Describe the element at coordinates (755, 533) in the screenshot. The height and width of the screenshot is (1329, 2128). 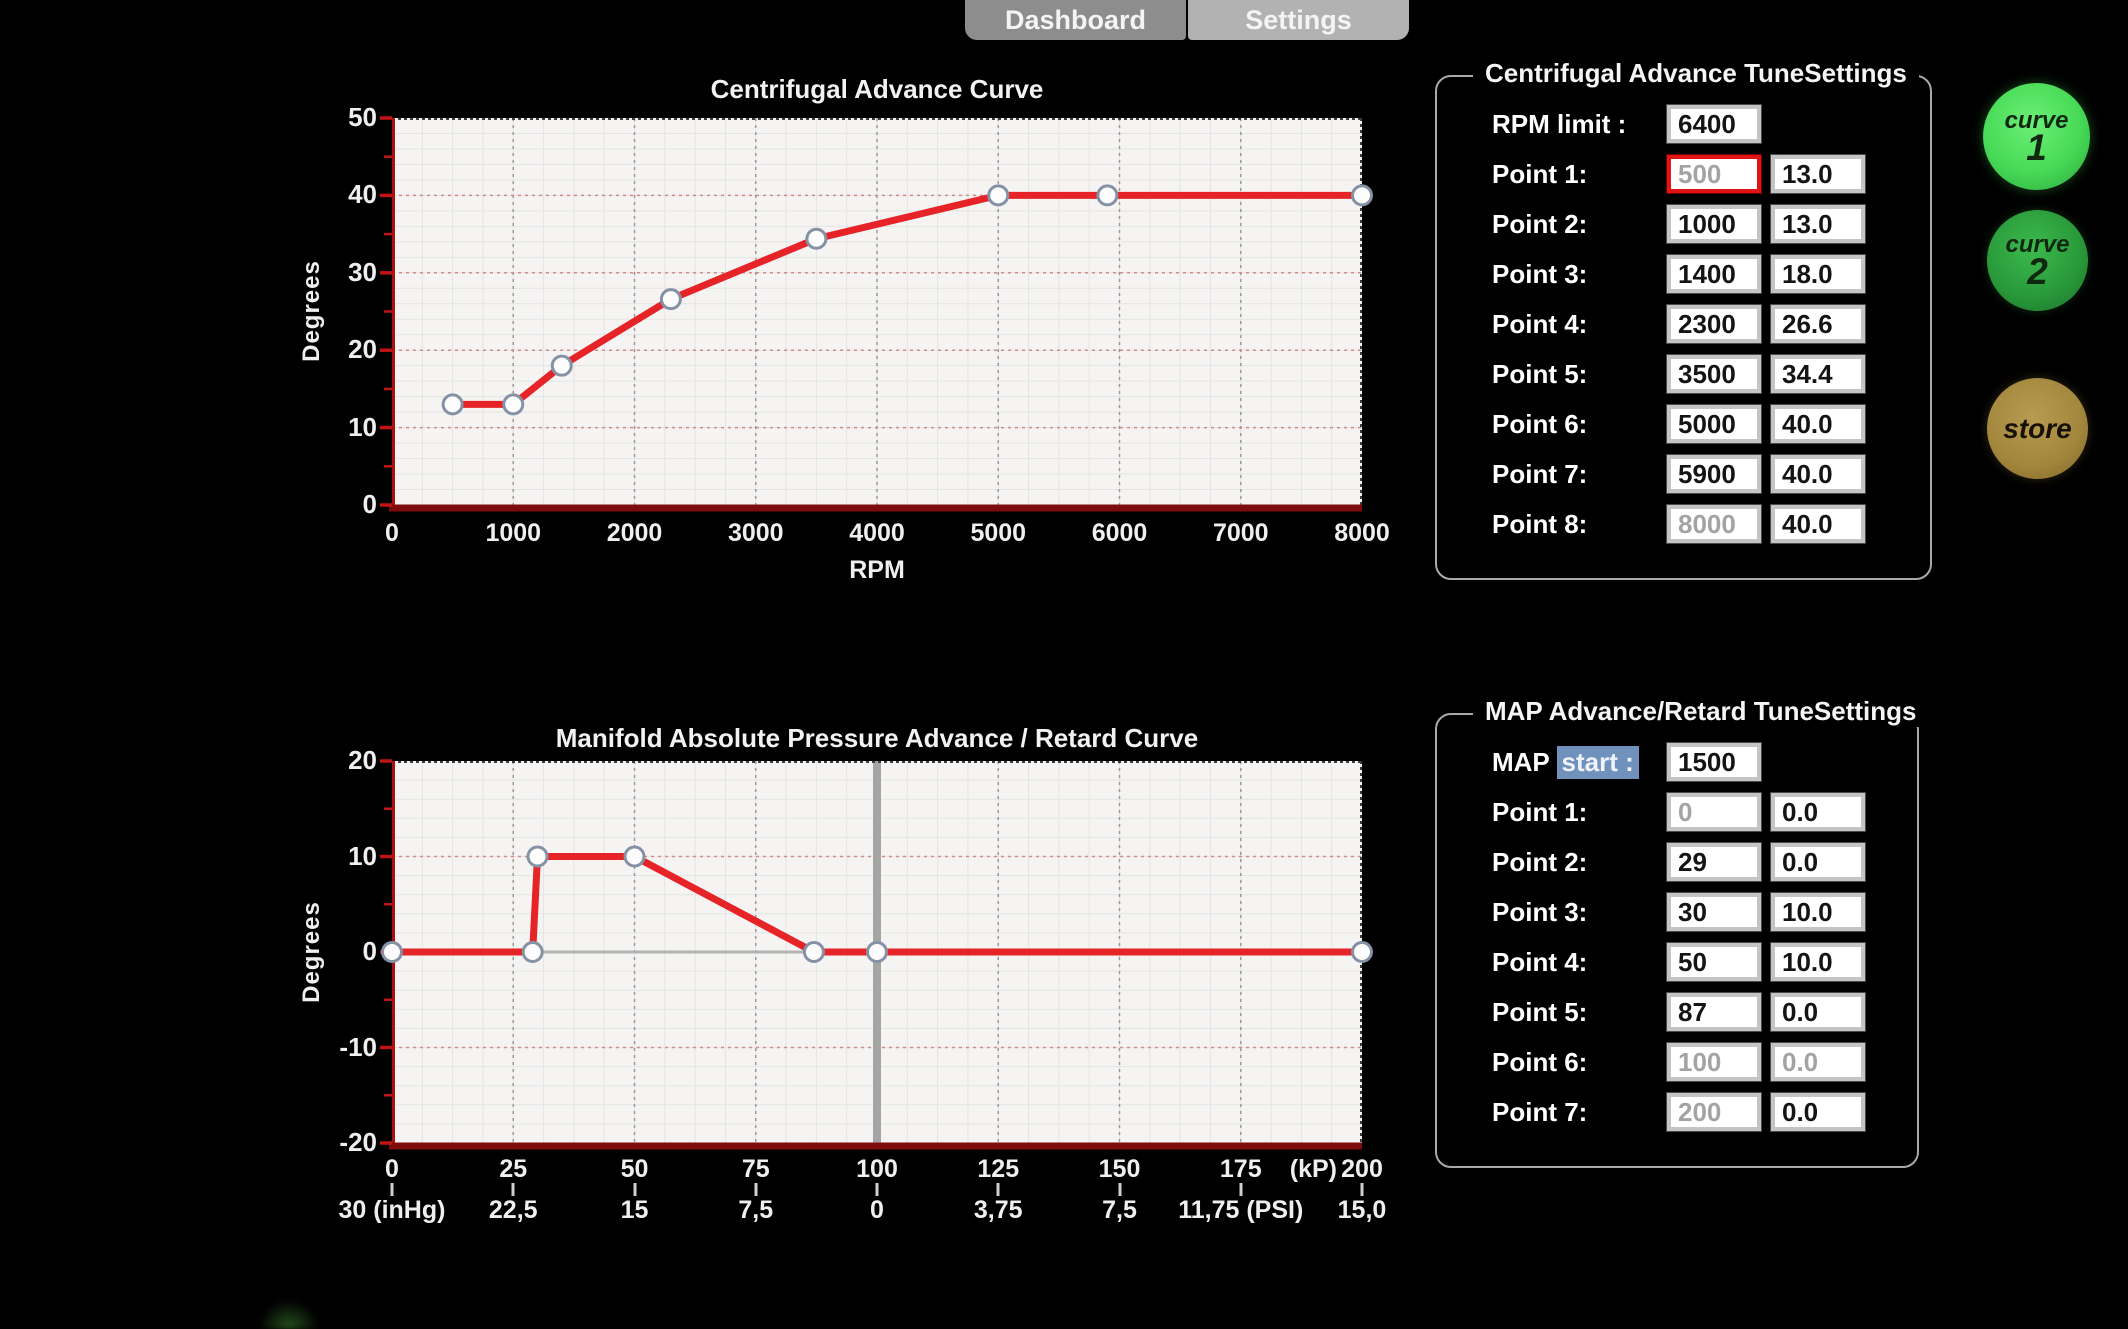
I see `x-axis-tick-label: 3000` at that location.